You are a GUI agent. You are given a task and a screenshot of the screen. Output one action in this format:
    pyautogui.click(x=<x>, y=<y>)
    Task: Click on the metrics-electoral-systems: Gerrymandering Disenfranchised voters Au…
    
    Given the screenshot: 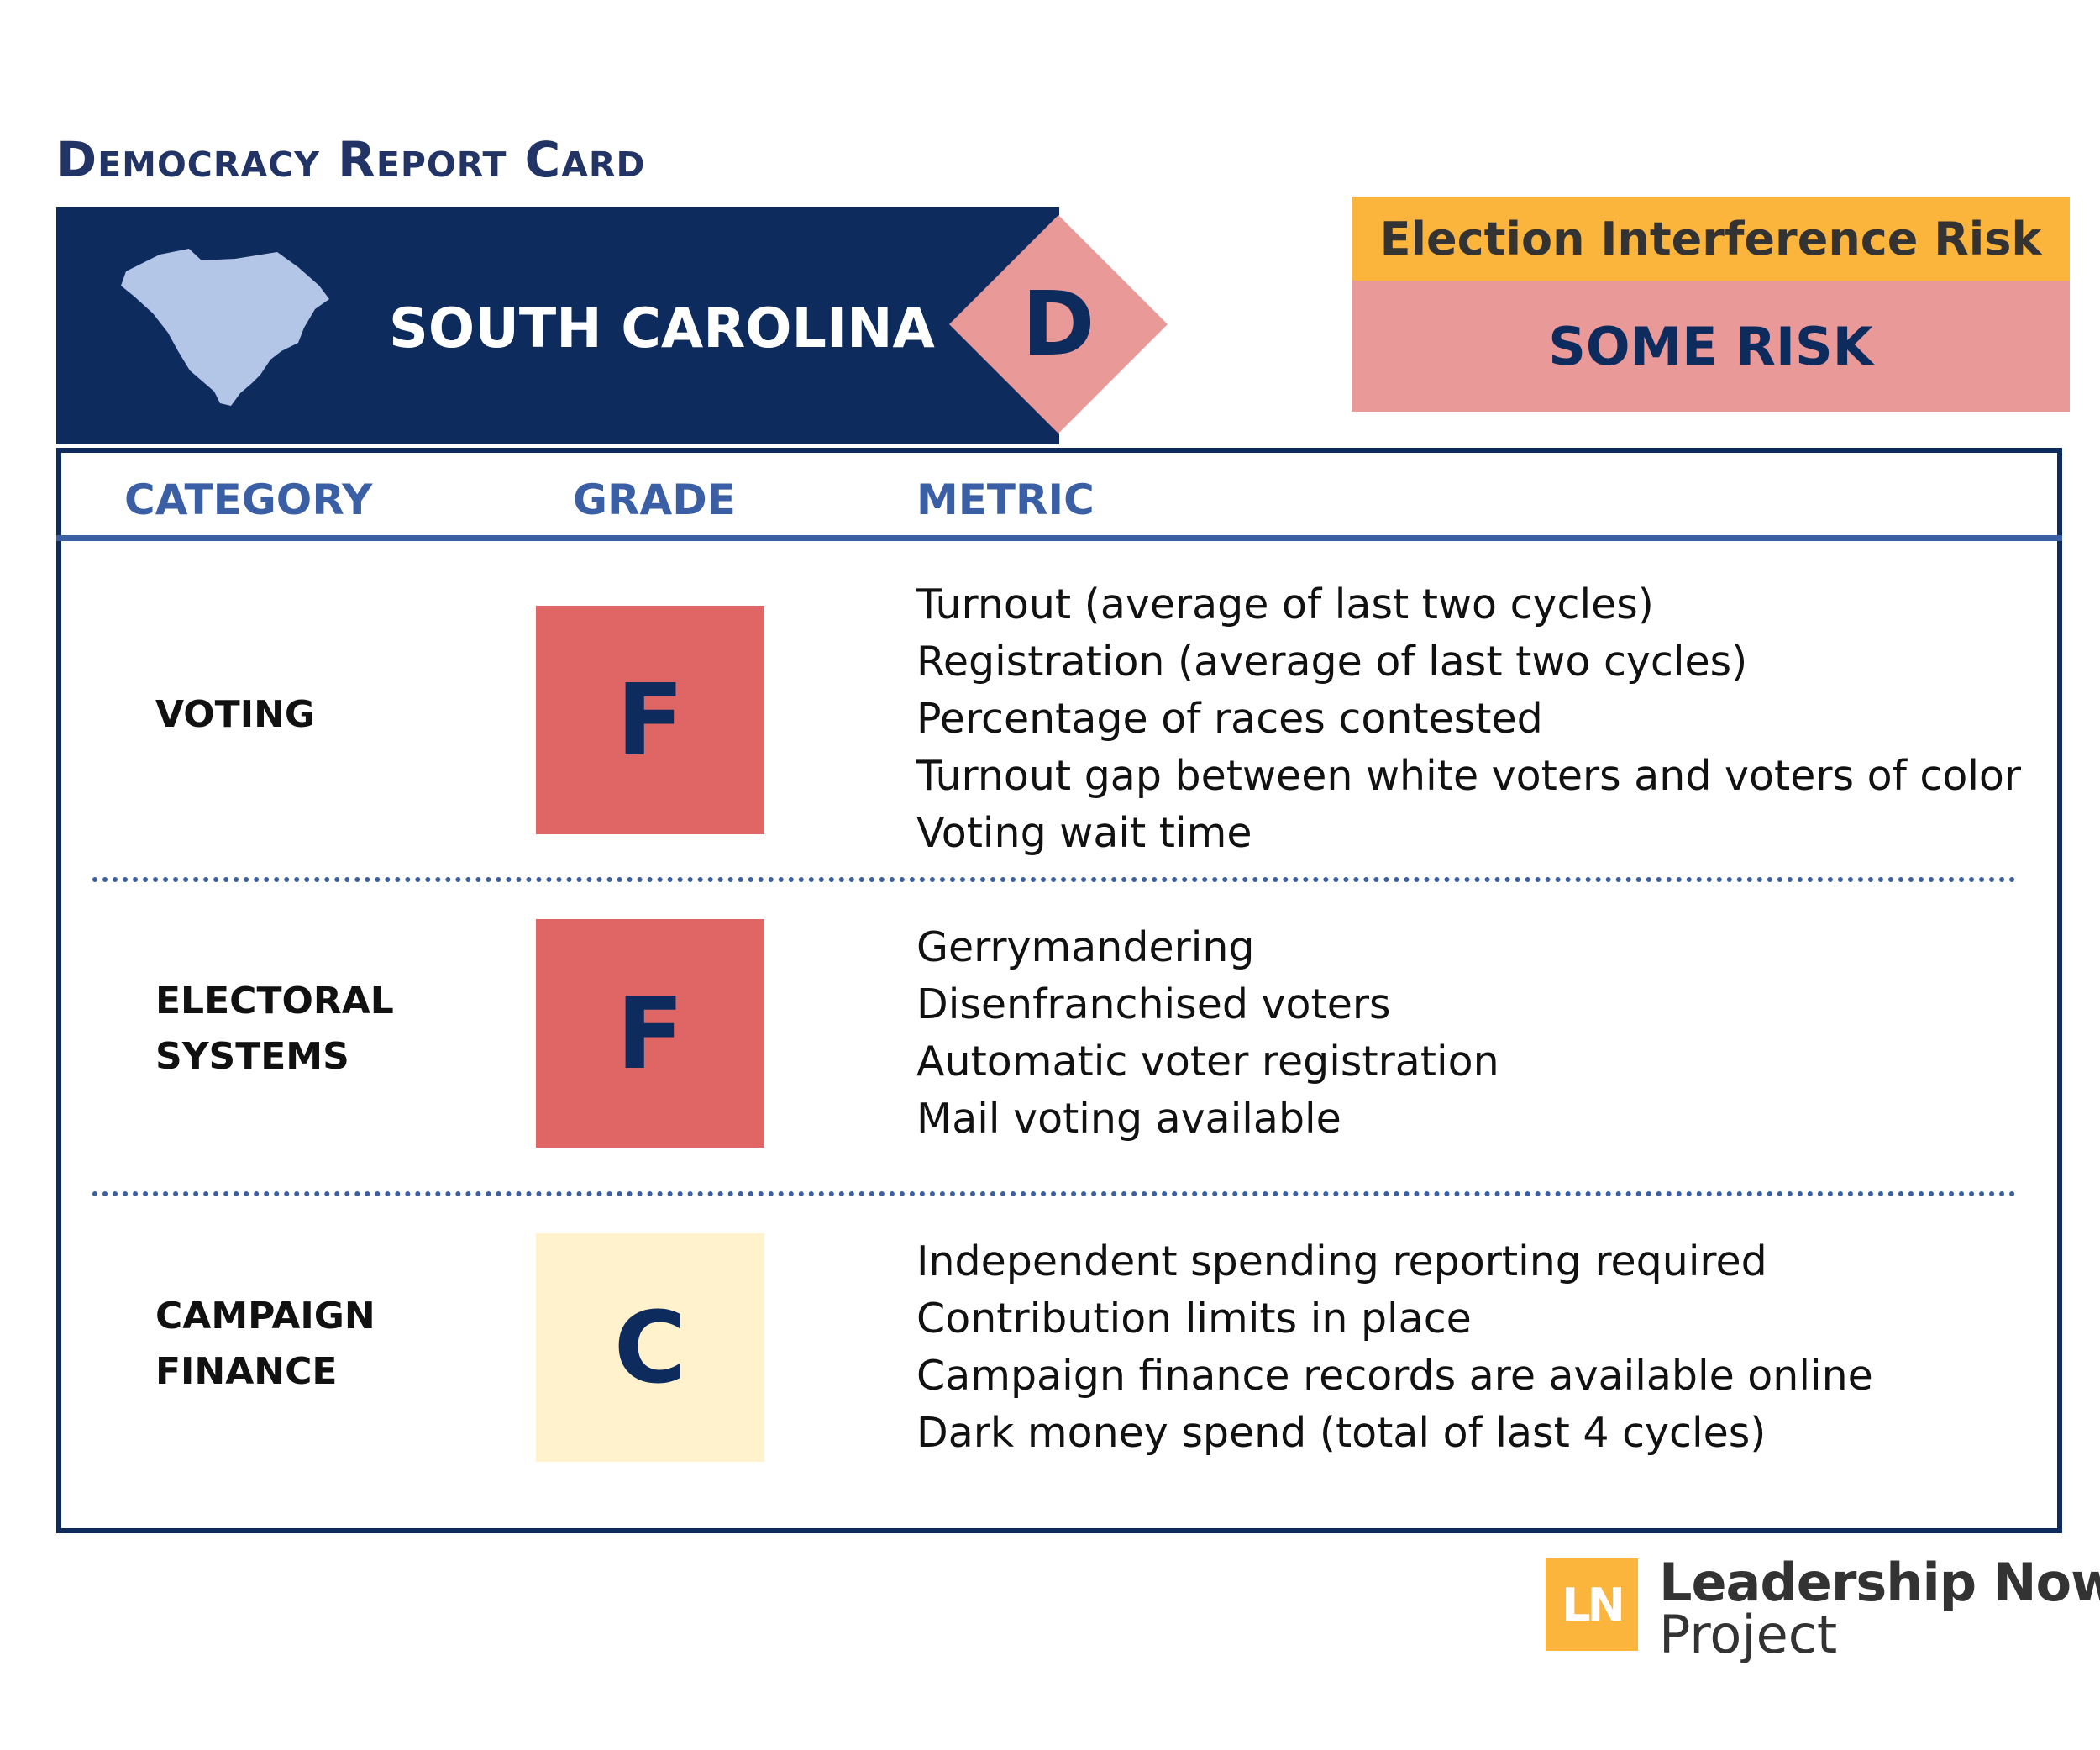 What is the action you would take?
    pyautogui.click(x=1207, y=1034)
    